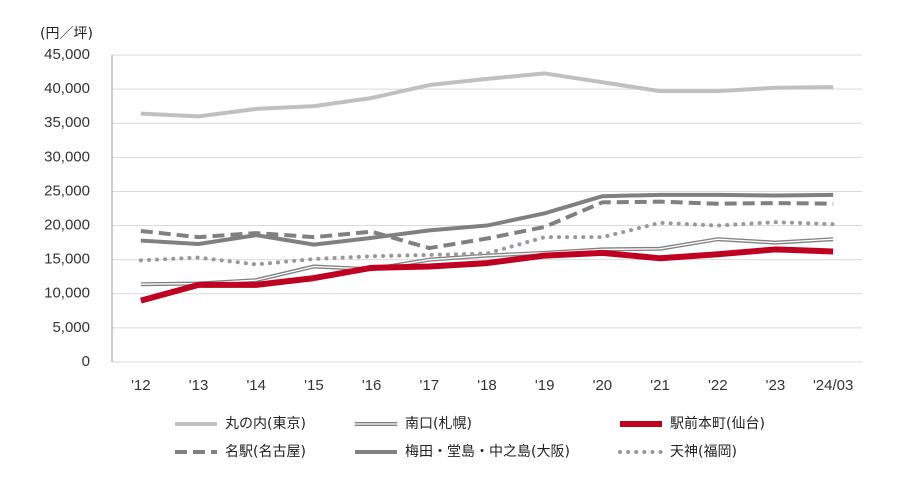 Image resolution: width=909 pixels, height=504 pixels. Describe the element at coordinates (372, 385) in the screenshot. I see `x-tick-label: '16` at that location.